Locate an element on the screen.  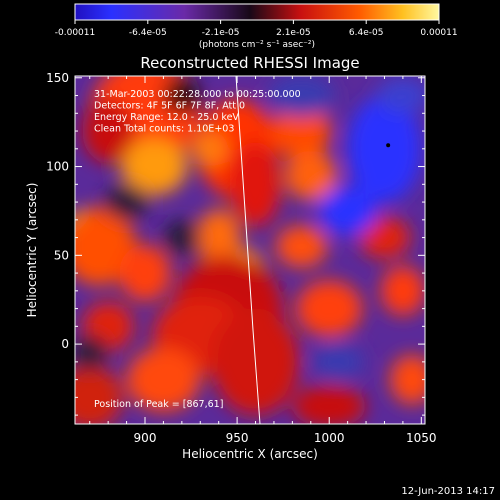
colorbar-units-label: (photons cm⁻² s⁻¹ asec⁻²) is located at coordinates (257, 45).